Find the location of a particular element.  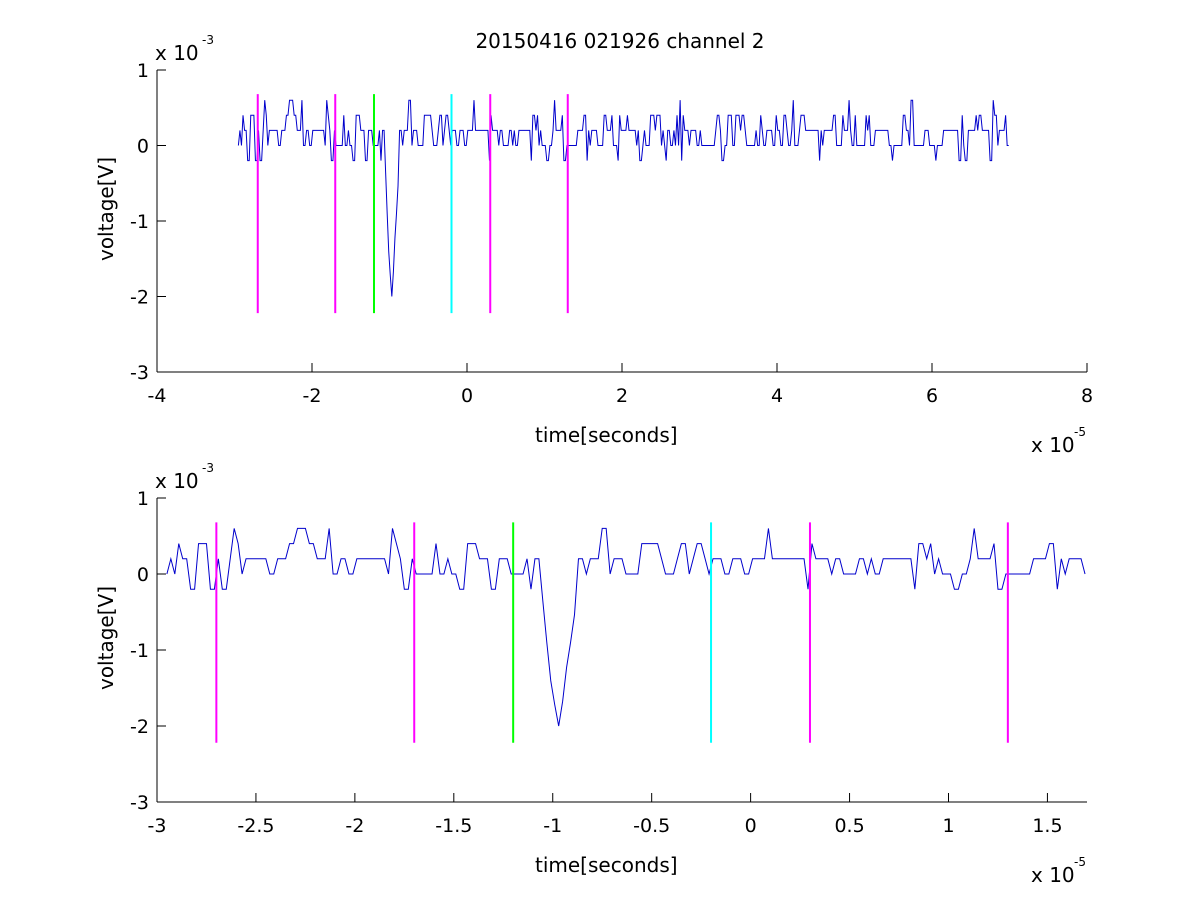

signal-series-line is located at coordinates (623, 198).